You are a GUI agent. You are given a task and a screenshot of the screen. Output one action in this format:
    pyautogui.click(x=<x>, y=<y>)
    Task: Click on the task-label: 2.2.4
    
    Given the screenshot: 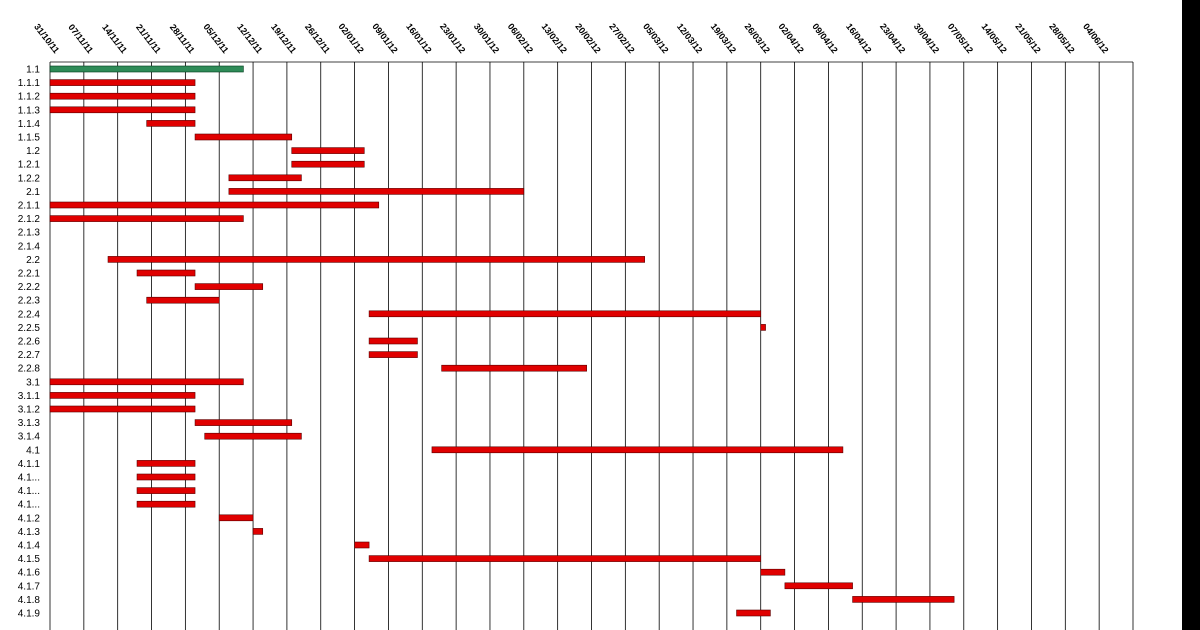 What is the action you would take?
    pyautogui.click(x=29, y=314)
    